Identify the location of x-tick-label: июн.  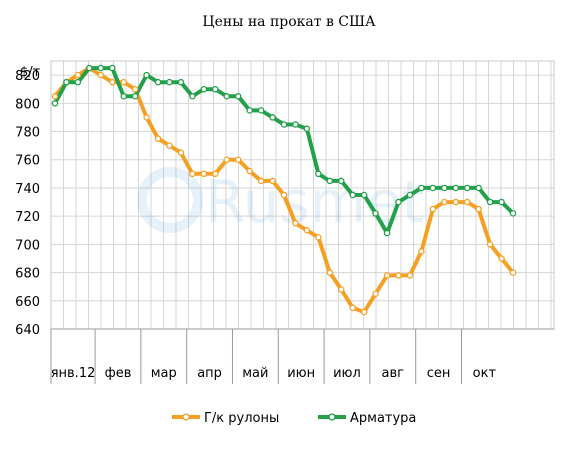
(301, 373).